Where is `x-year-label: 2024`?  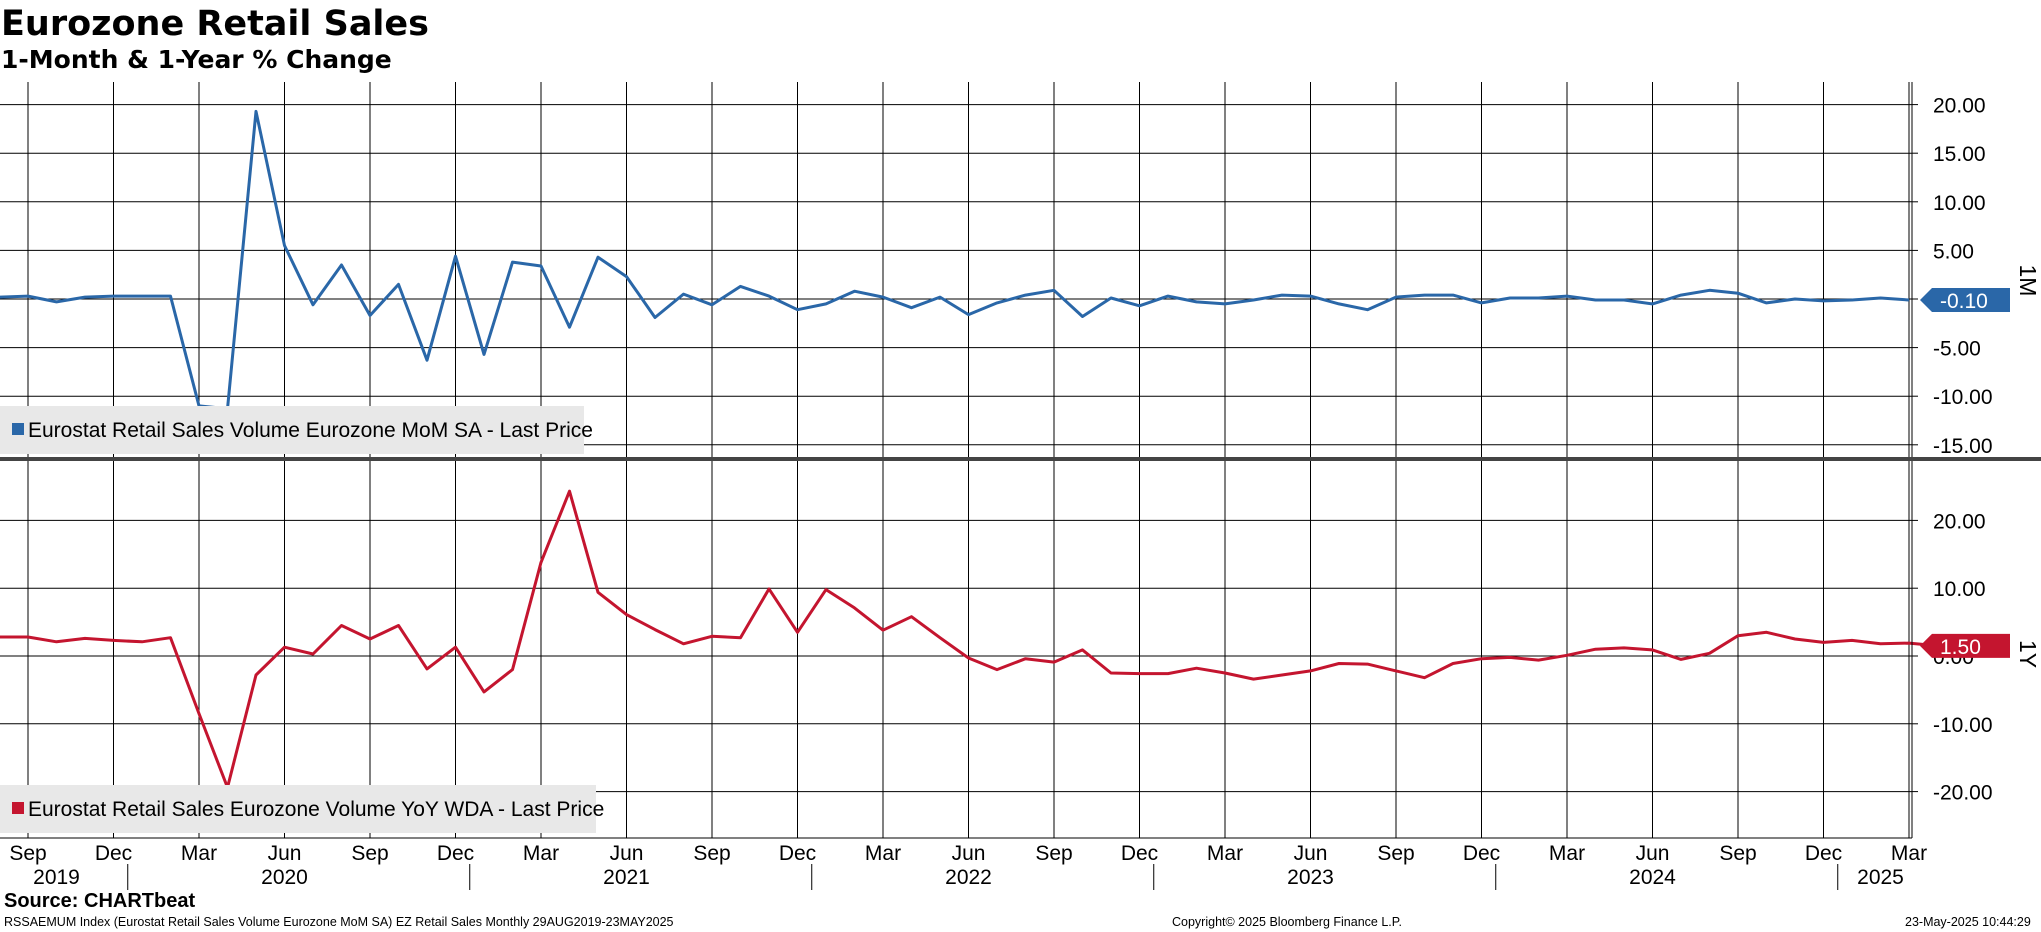
x-year-label: 2024 is located at coordinates (1652, 877).